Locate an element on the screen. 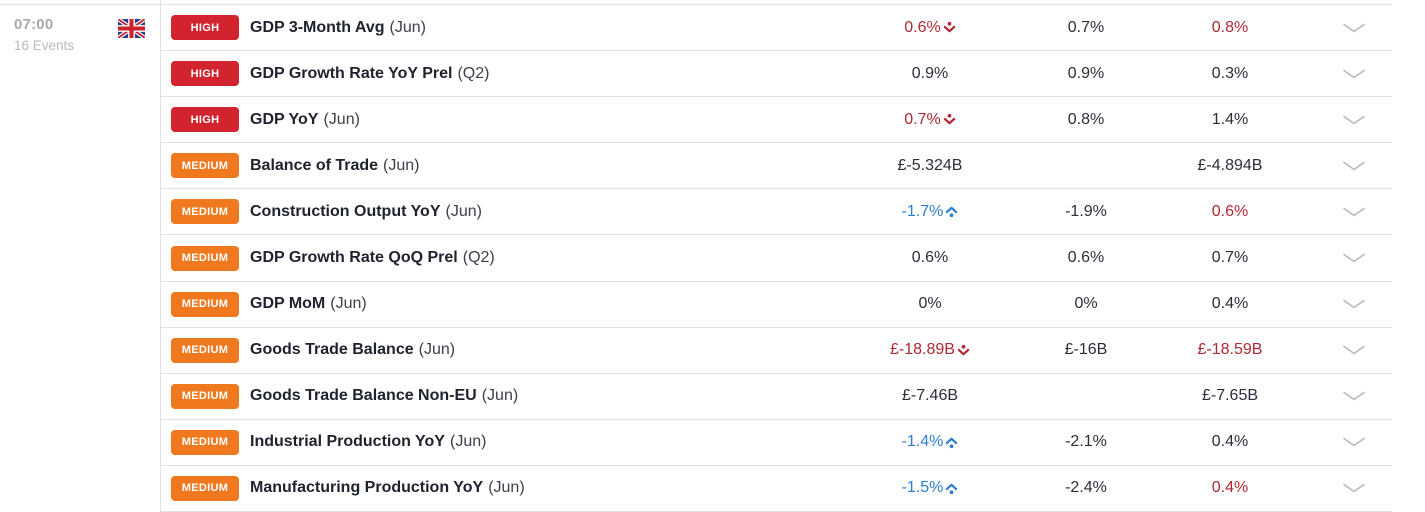 This screenshot has height=512, width=1425. event-name: GDP Growth Rate YoY Prel is located at coordinates (351, 73).